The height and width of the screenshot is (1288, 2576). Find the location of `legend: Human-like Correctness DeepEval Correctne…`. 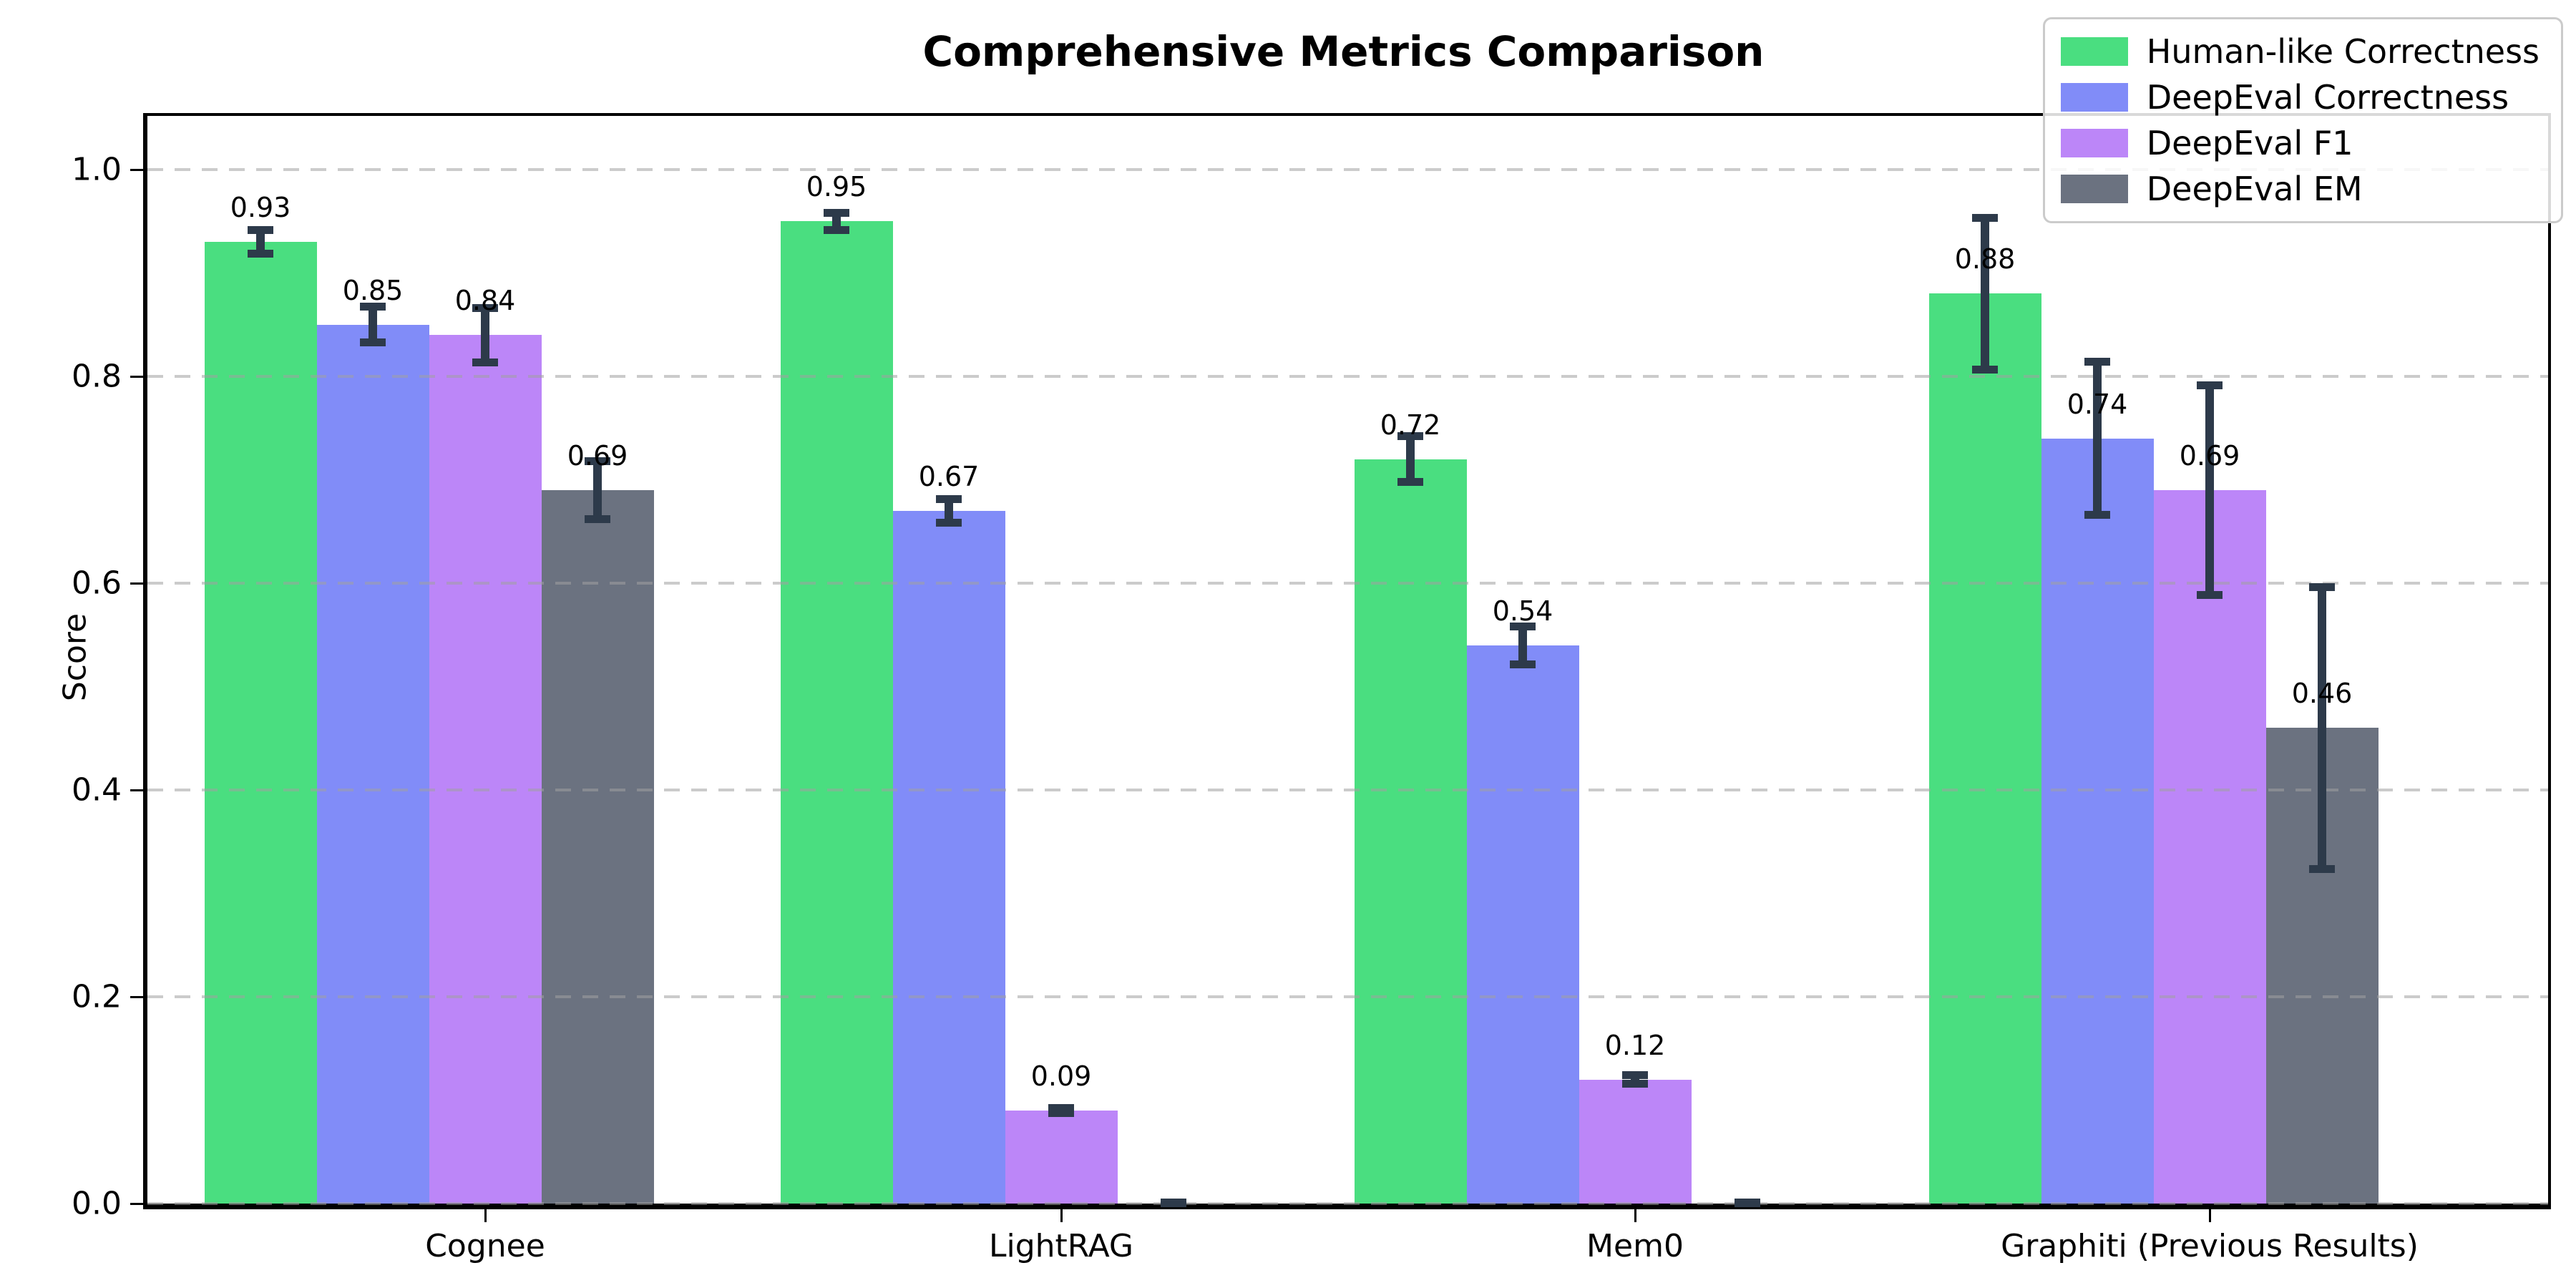

legend: Human-like Correctness DeepEval Correctne… is located at coordinates (2302, 120).